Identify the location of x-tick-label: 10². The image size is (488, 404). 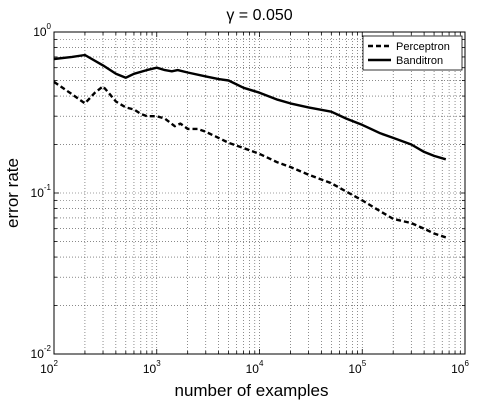
(49, 367).